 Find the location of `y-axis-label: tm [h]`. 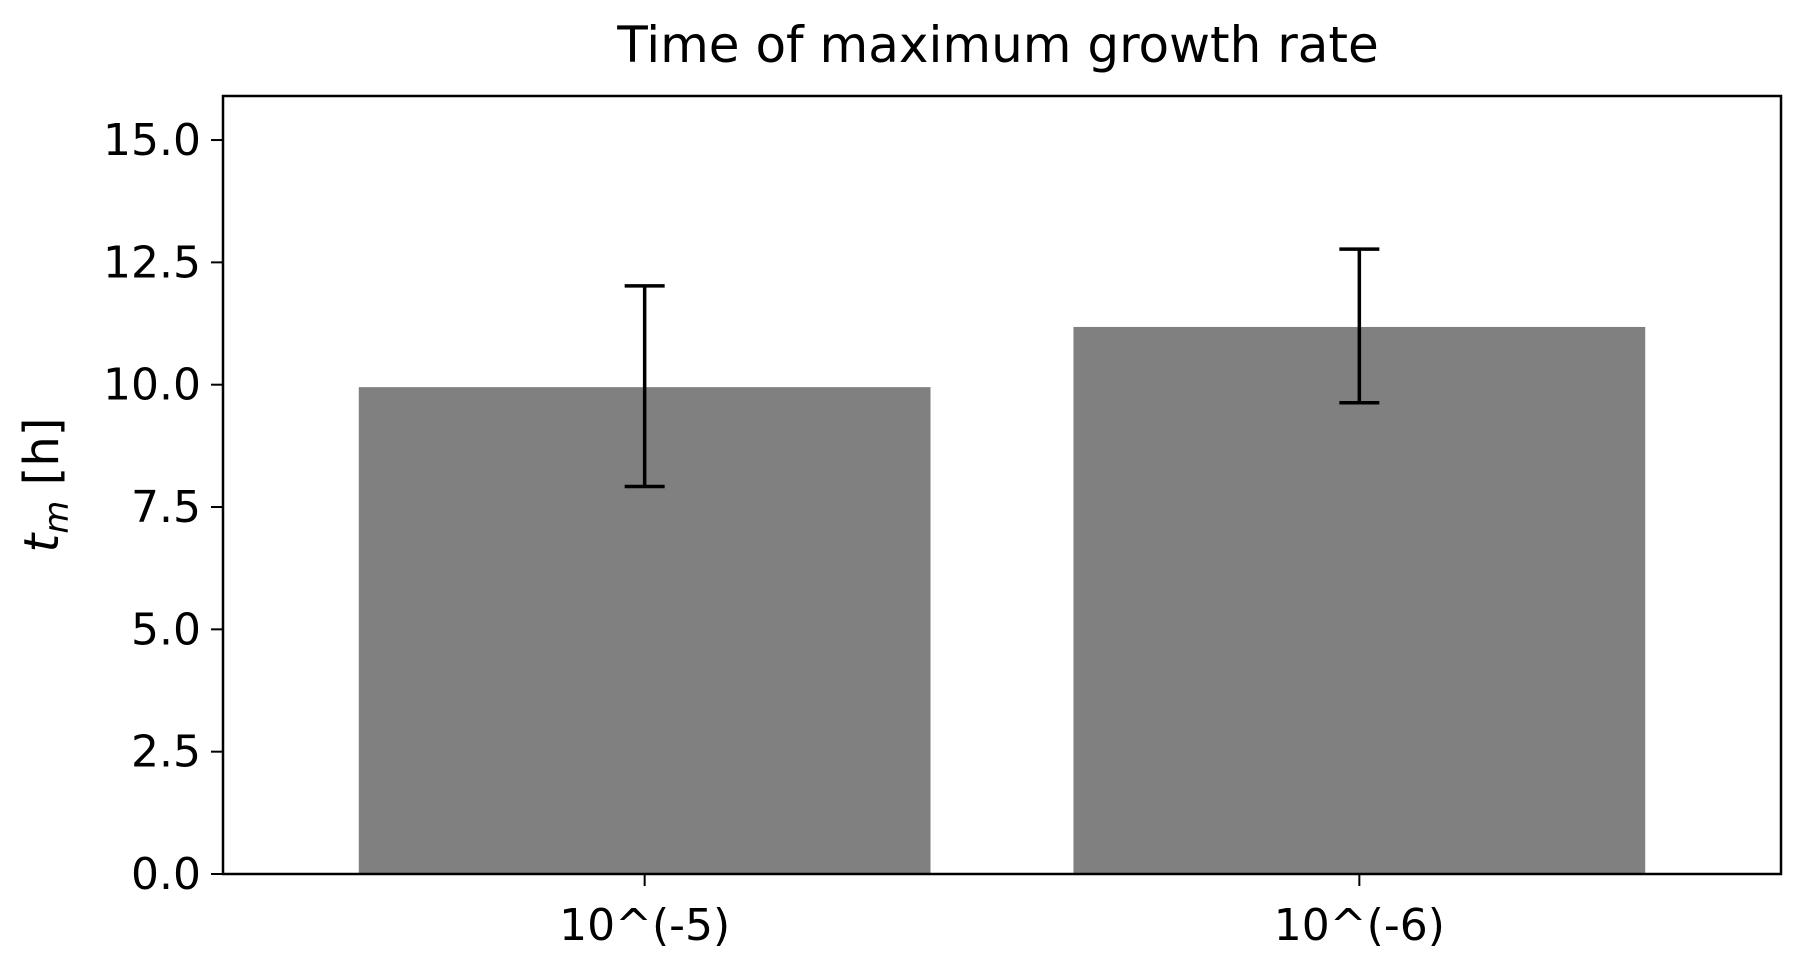

y-axis-label: tm [h] is located at coordinates (45, 484).